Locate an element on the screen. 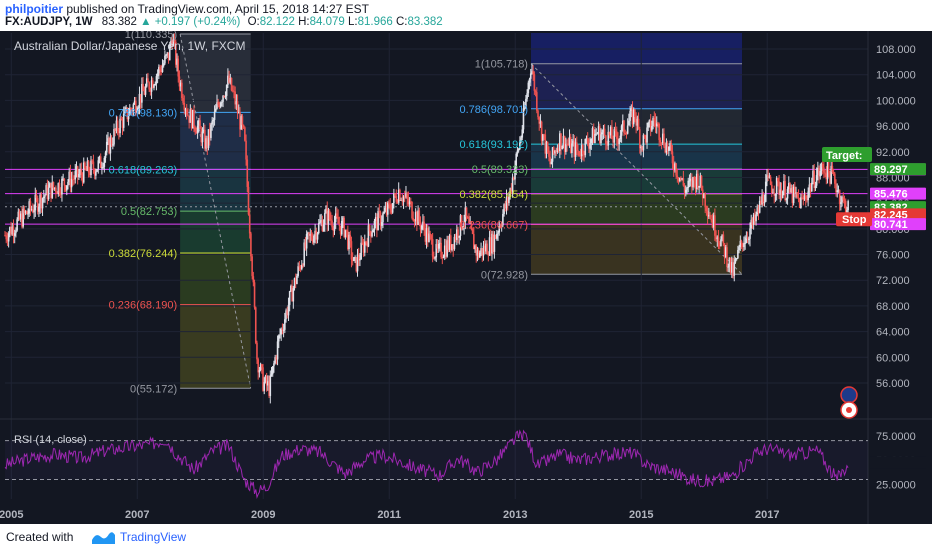 This screenshot has height=550, width=932. target-tag is located at coordinates (847, 154).